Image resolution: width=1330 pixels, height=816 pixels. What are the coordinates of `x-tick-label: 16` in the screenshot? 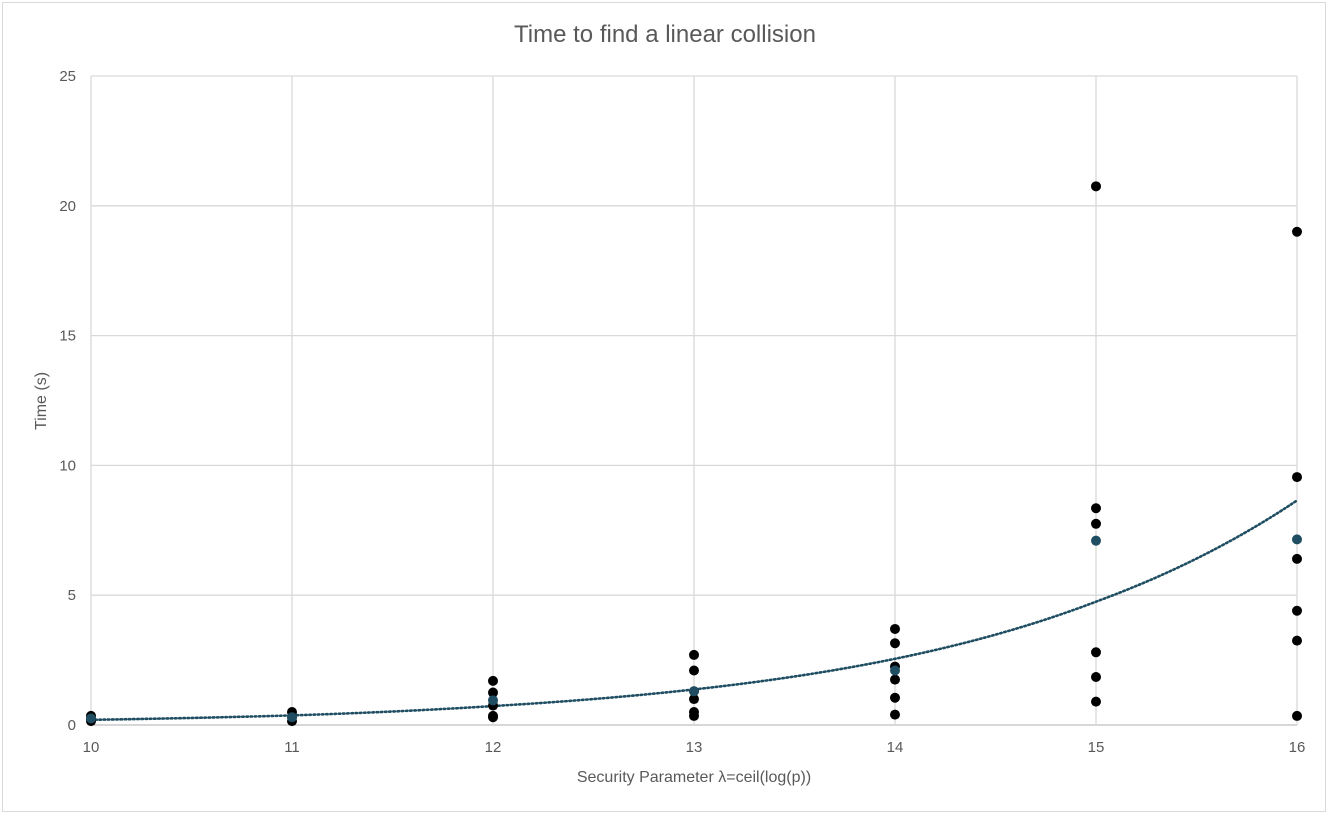 It's located at (1297, 747).